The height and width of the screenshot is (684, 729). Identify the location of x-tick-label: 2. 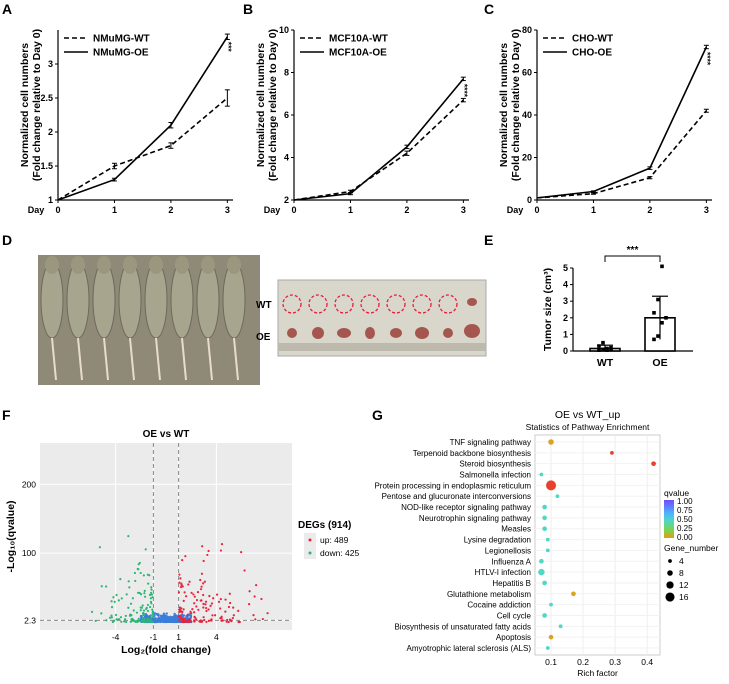
(170, 210).